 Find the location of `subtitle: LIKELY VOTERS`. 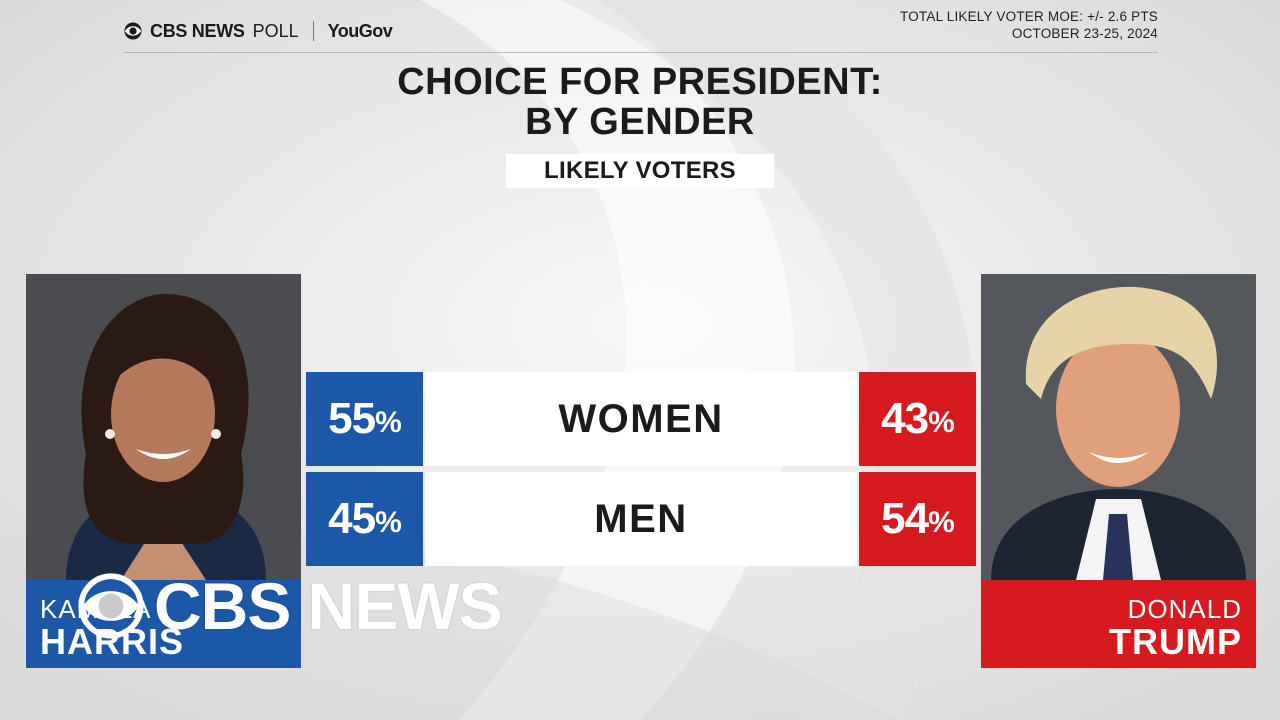

subtitle: LIKELY VOTERS is located at coordinates (640, 171).